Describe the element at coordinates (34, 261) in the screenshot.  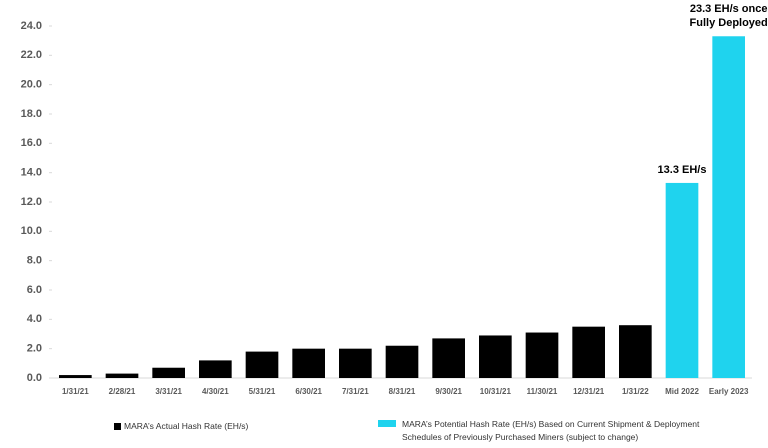
I see `y-tick-label: 8.0` at that location.